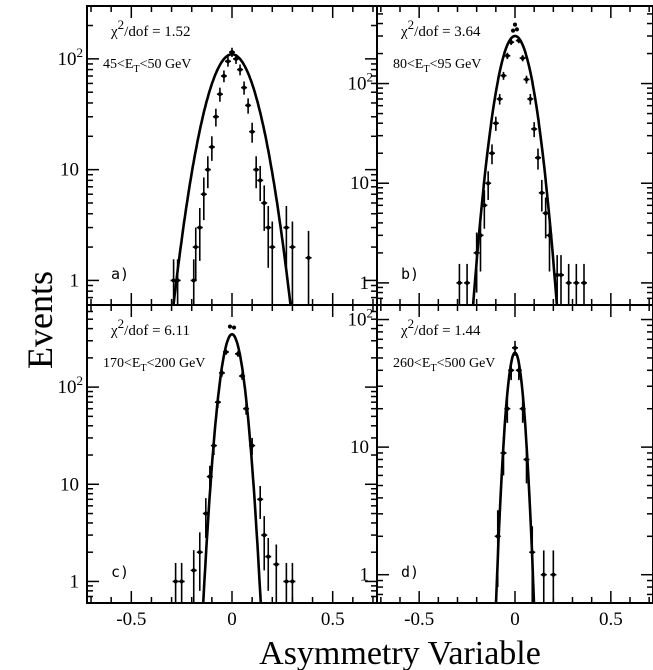 The image size is (653, 670). Describe the element at coordinates (40, 320) in the screenshot. I see `y-axis-title: Events` at that location.